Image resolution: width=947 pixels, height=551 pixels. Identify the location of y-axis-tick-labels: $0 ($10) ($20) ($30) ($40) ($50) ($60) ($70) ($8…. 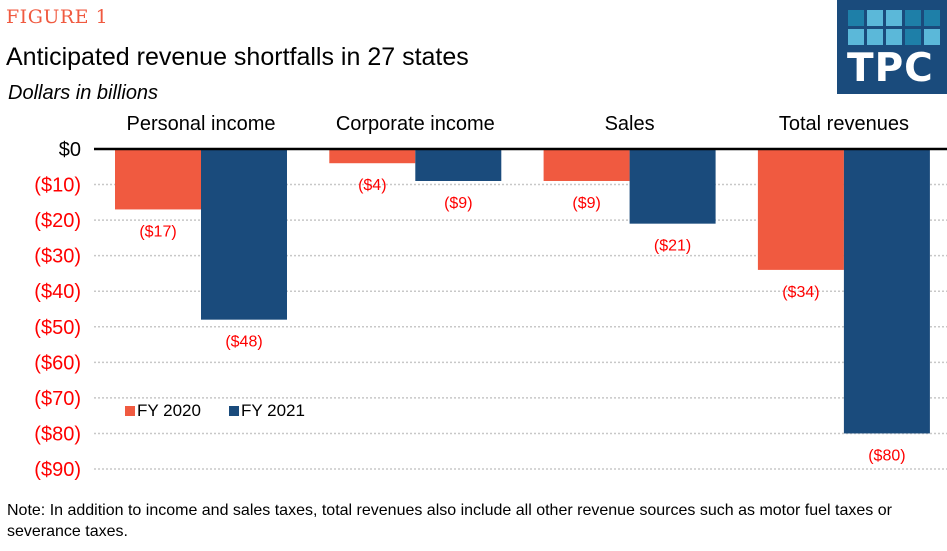
(57, 310).